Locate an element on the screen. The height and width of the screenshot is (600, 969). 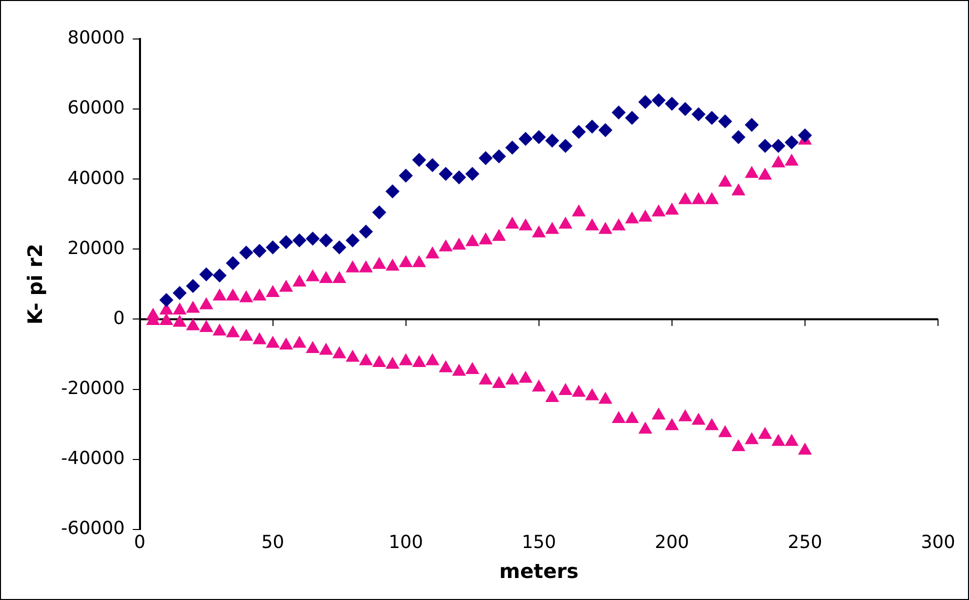
x-tick-label: 150 is located at coordinates (539, 542).